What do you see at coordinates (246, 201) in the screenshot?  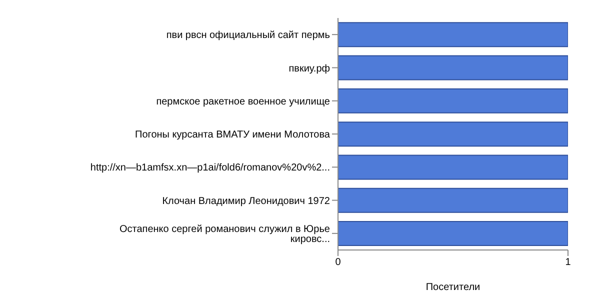 I see `y-tick-label: Клочан Владимир Леонидович 1972` at bounding box center [246, 201].